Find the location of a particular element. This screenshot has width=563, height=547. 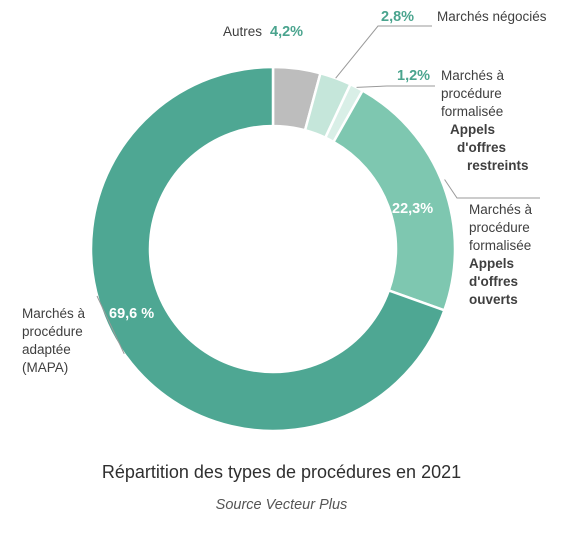

slice-value-1: 2,8% is located at coordinates (397, 17).